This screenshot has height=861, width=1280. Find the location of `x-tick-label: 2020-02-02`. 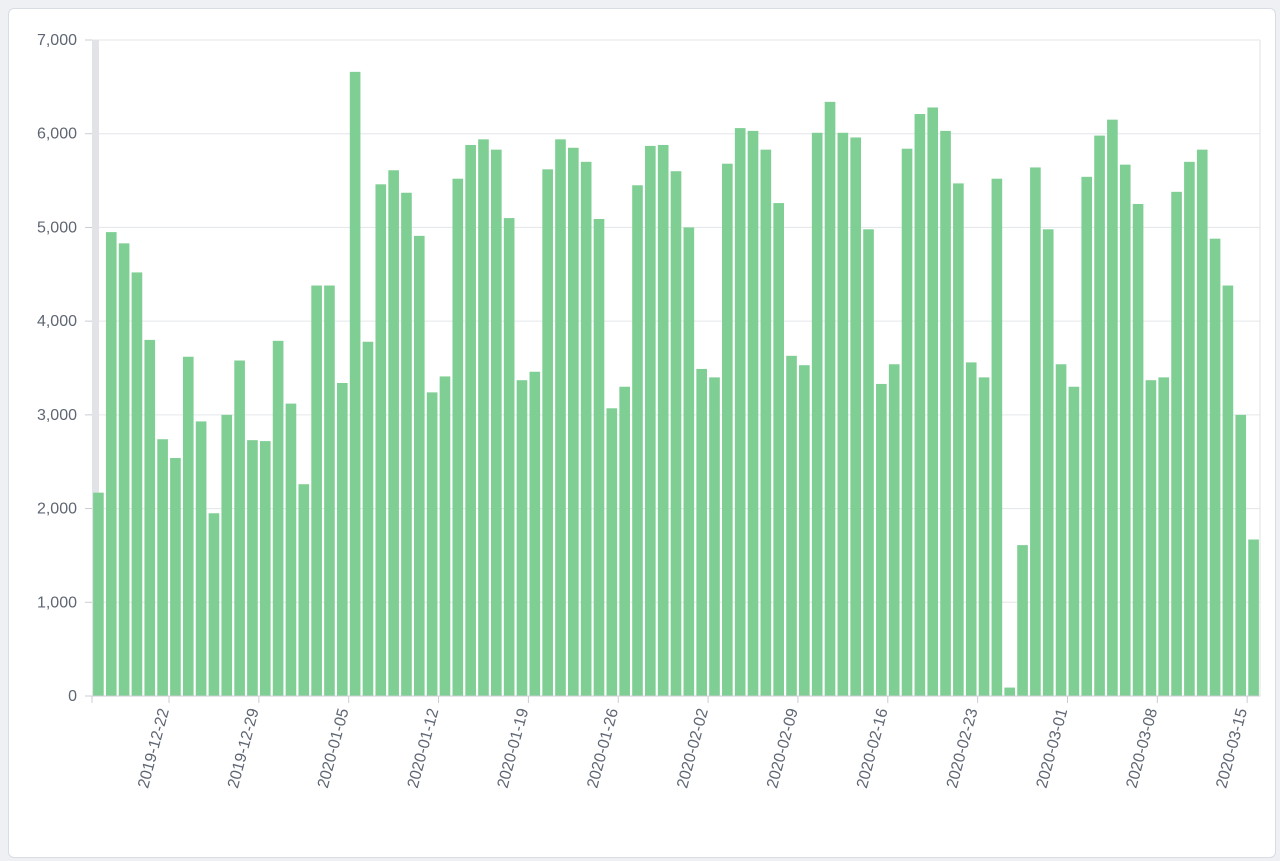

x-tick-label: 2020-02-02 is located at coordinates (693, 749).